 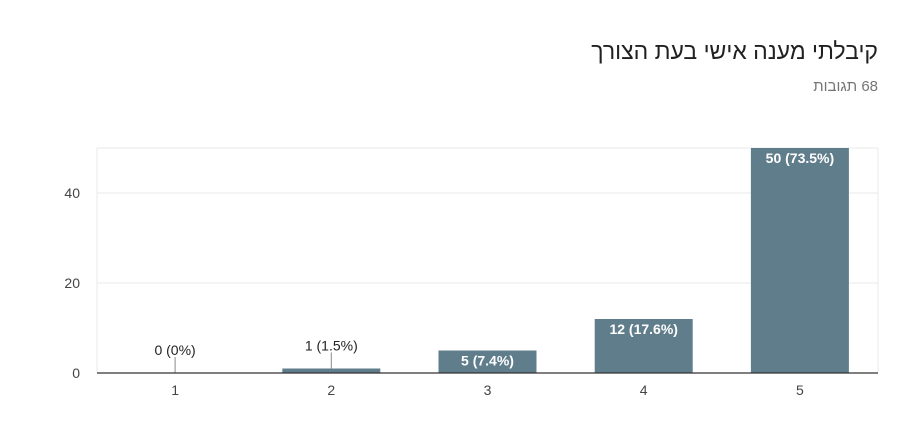 I want to click on y-tick-label: 20, so click(x=72, y=283).